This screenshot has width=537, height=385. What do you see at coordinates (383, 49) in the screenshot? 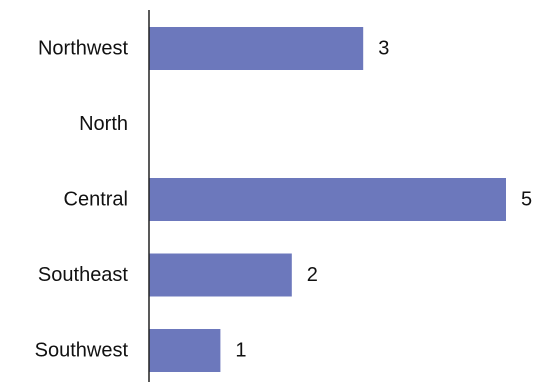
I see `data-label-northwest: 3` at bounding box center [383, 49].